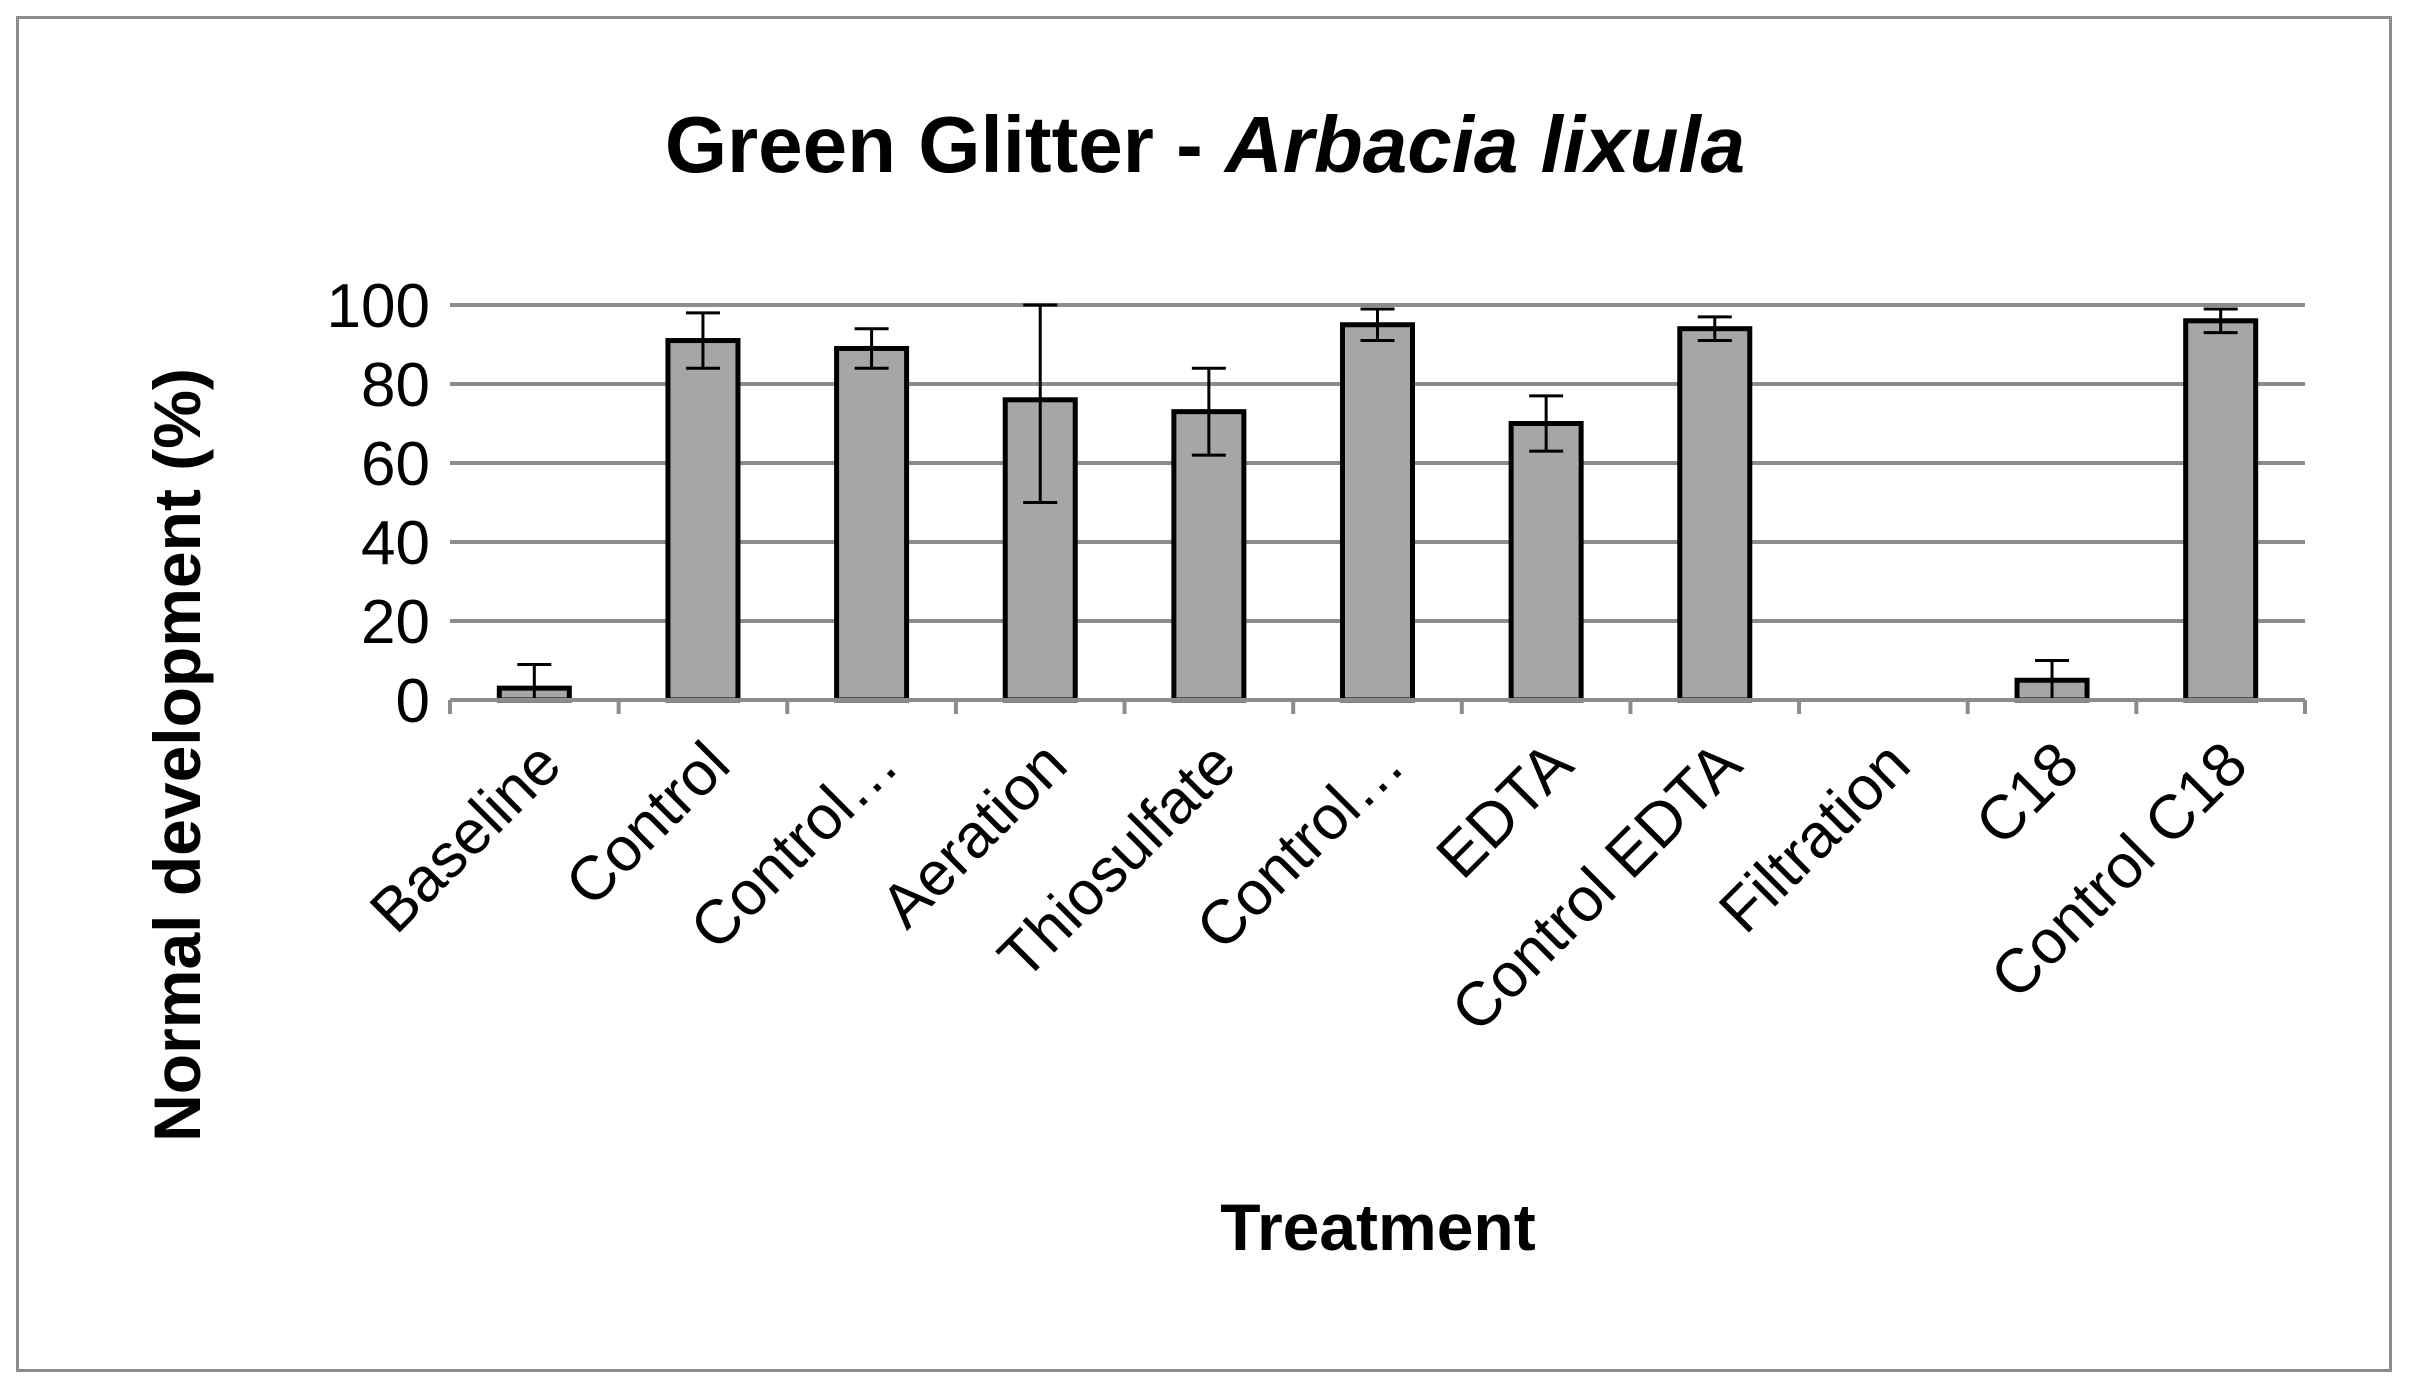 The image size is (2411, 1390). I want to click on axes, so click(1377, 706).